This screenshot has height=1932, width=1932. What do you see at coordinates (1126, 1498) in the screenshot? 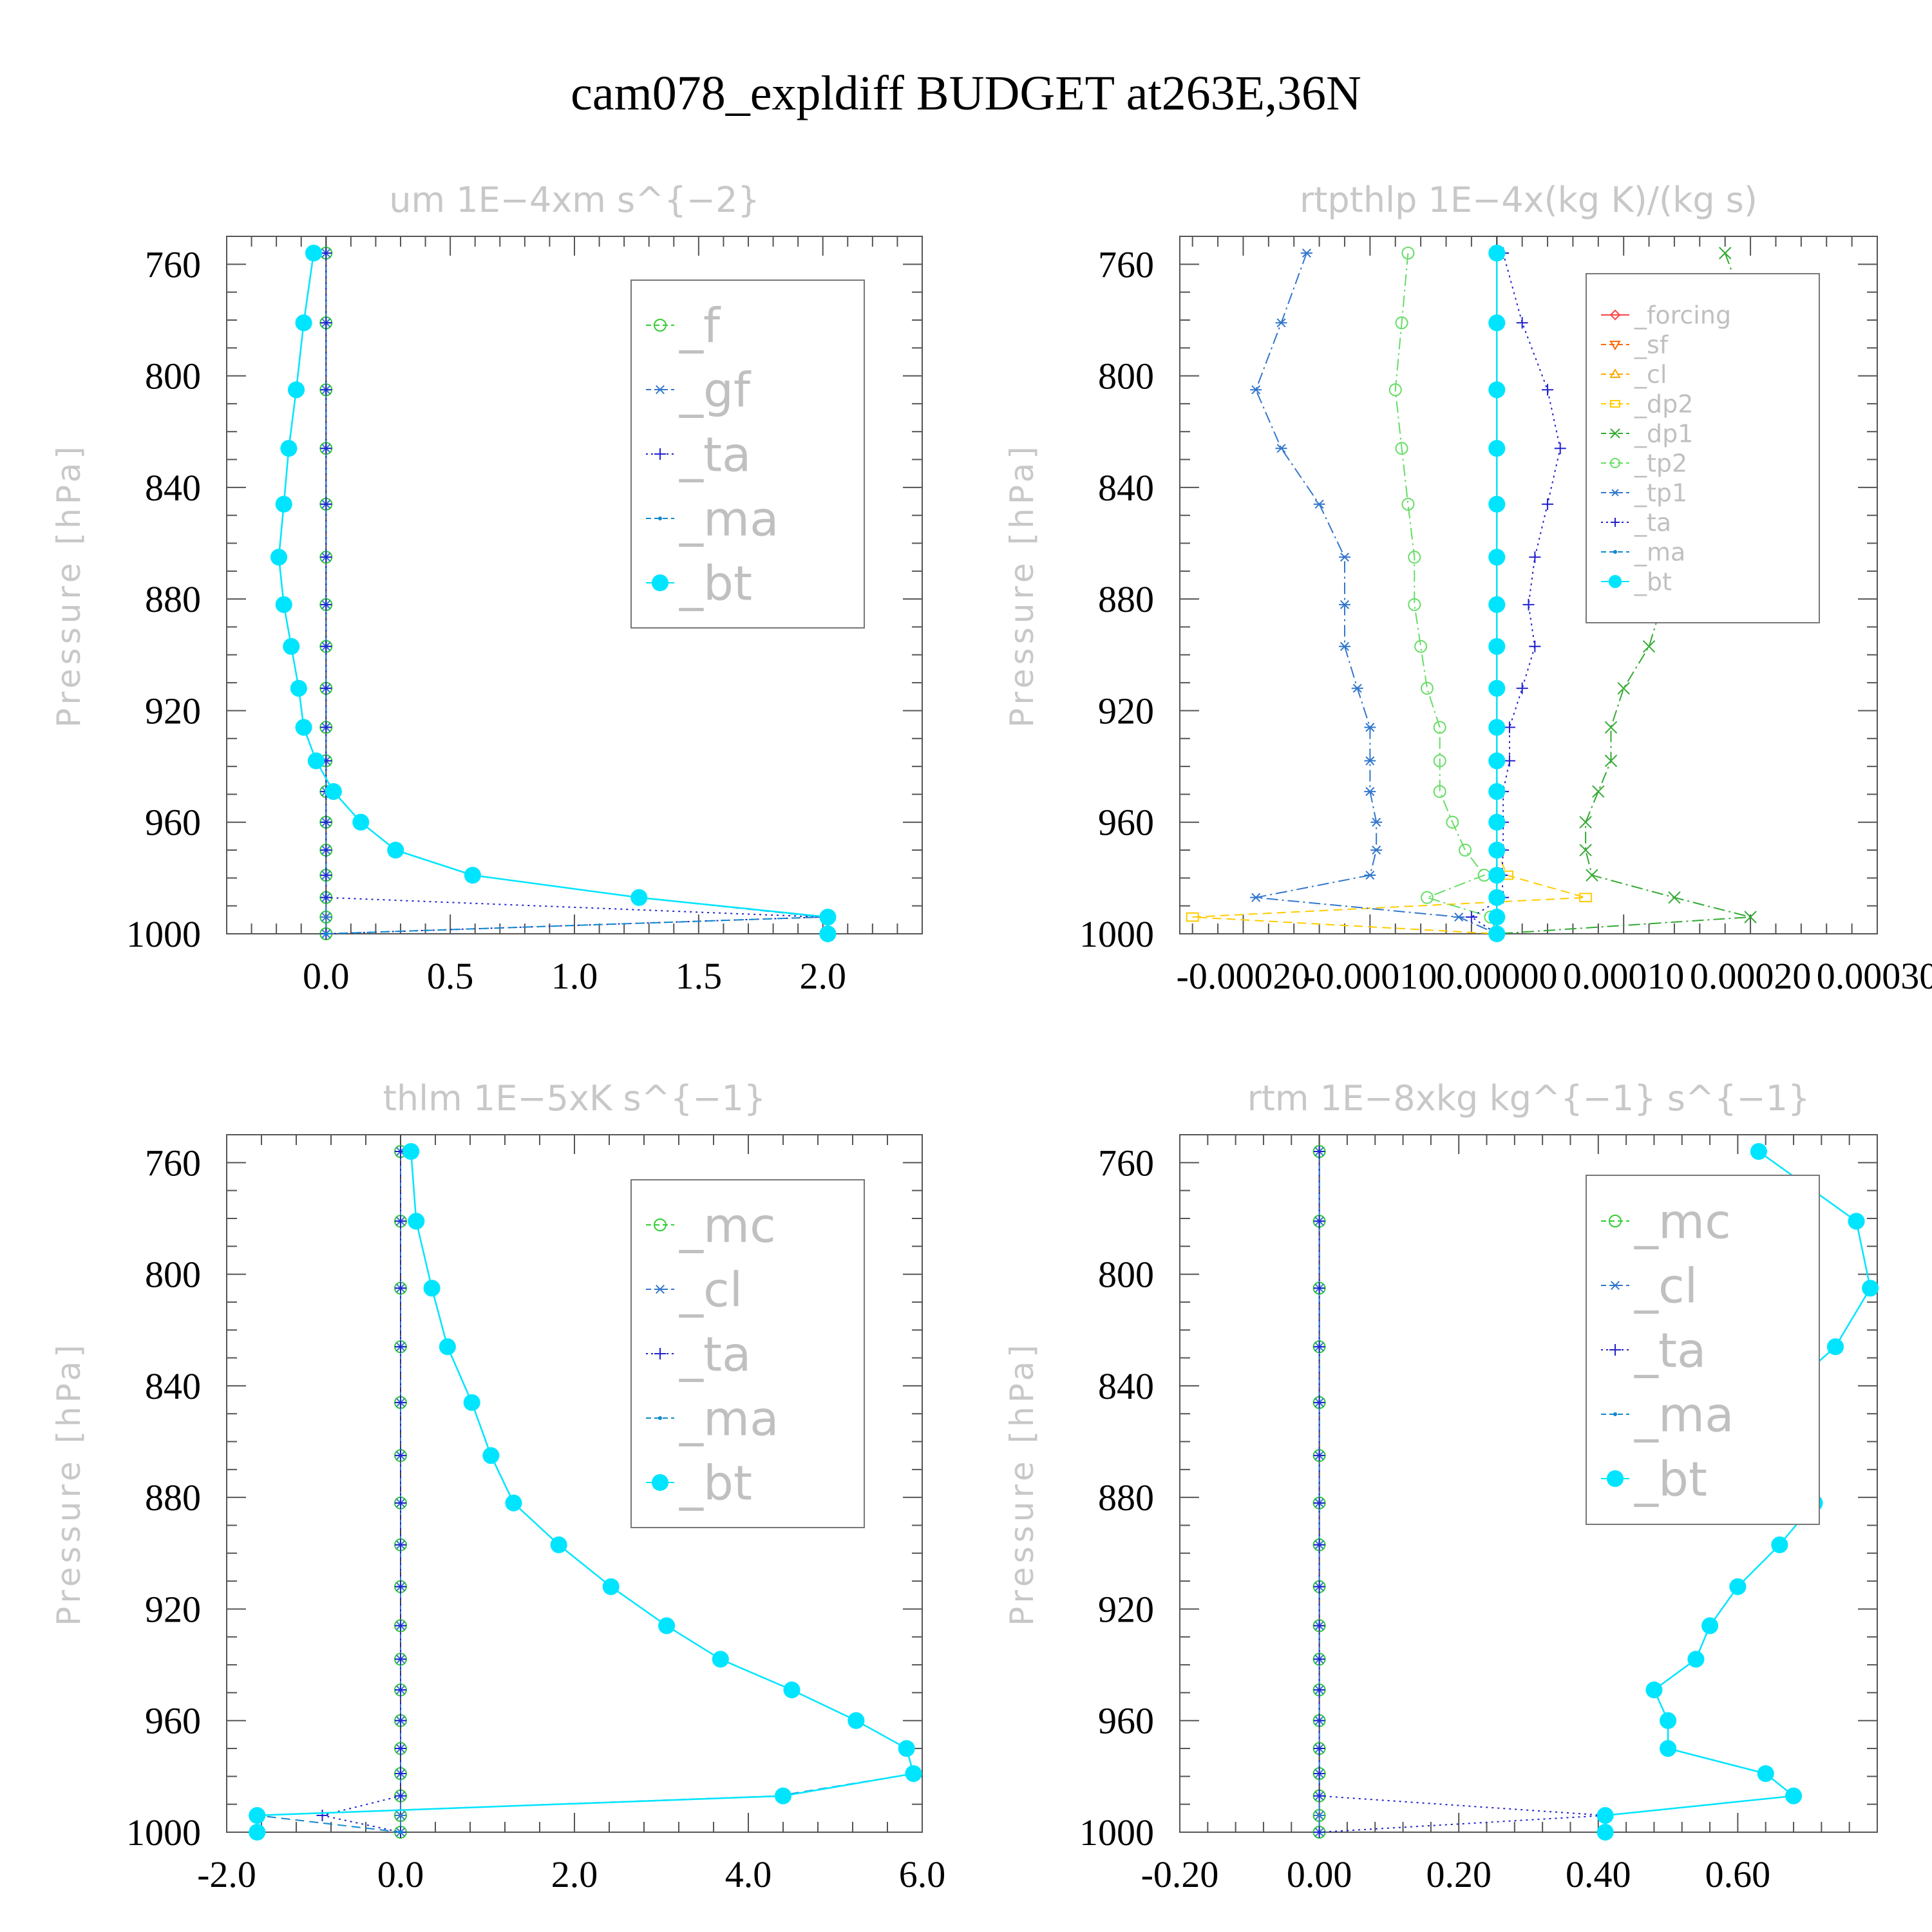
I see `y-tick-label: 880` at bounding box center [1126, 1498].